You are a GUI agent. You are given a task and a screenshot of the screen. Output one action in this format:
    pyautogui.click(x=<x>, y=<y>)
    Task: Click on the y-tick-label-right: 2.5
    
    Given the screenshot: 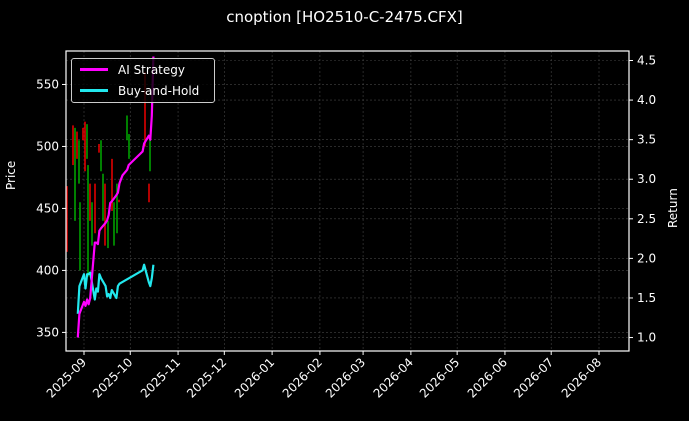 What is the action you would take?
    pyautogui.click(x=646, y=219)
    